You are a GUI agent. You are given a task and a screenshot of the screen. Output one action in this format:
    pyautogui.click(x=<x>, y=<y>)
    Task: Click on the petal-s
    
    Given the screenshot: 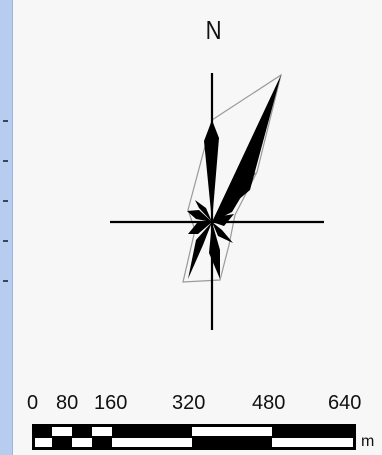 What is the action you would take?
    pyautogui.click(x=214, y=250)
    